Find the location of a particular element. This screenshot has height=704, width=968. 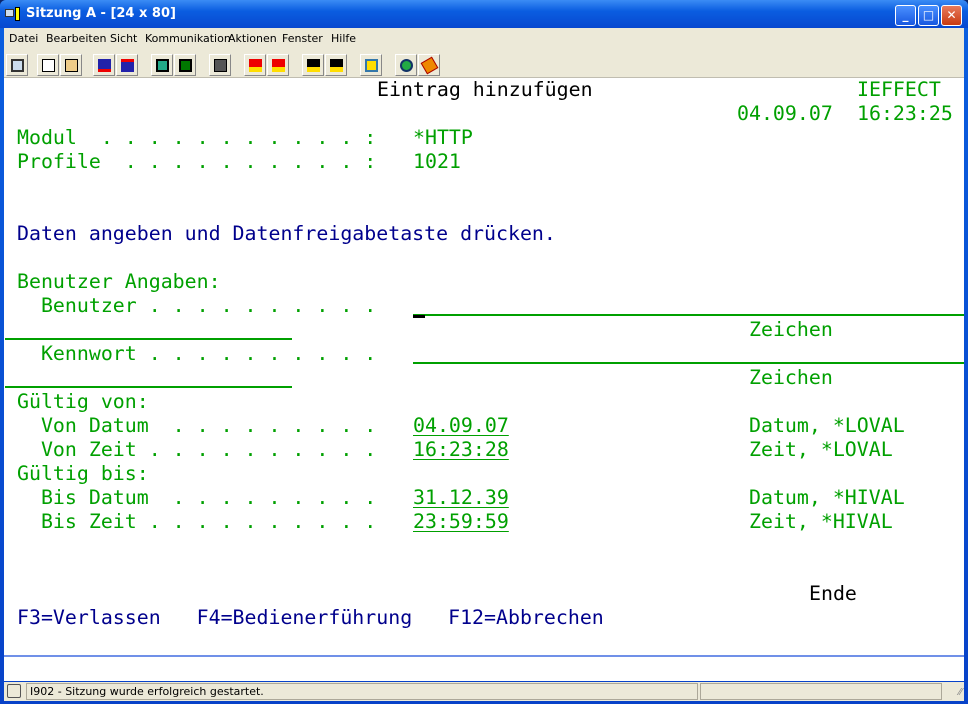

macro-run-icon is located at coordinates (313, 65).